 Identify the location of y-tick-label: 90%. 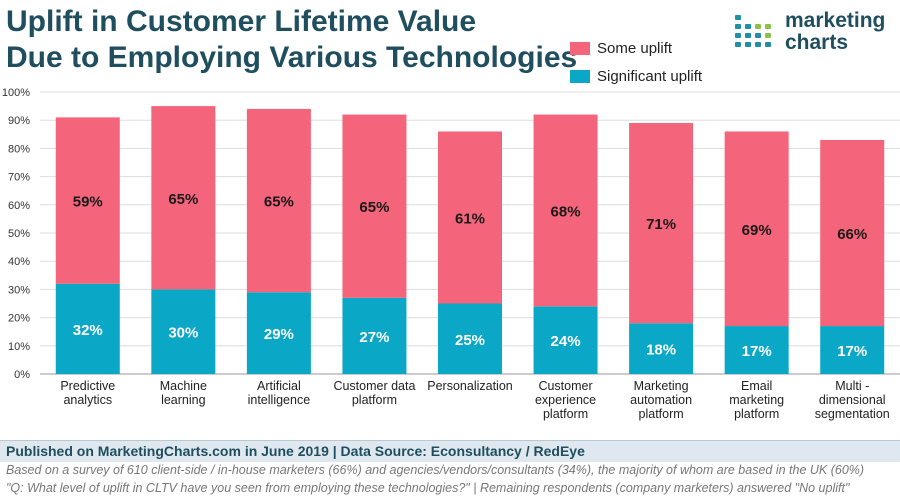
(19, 121).